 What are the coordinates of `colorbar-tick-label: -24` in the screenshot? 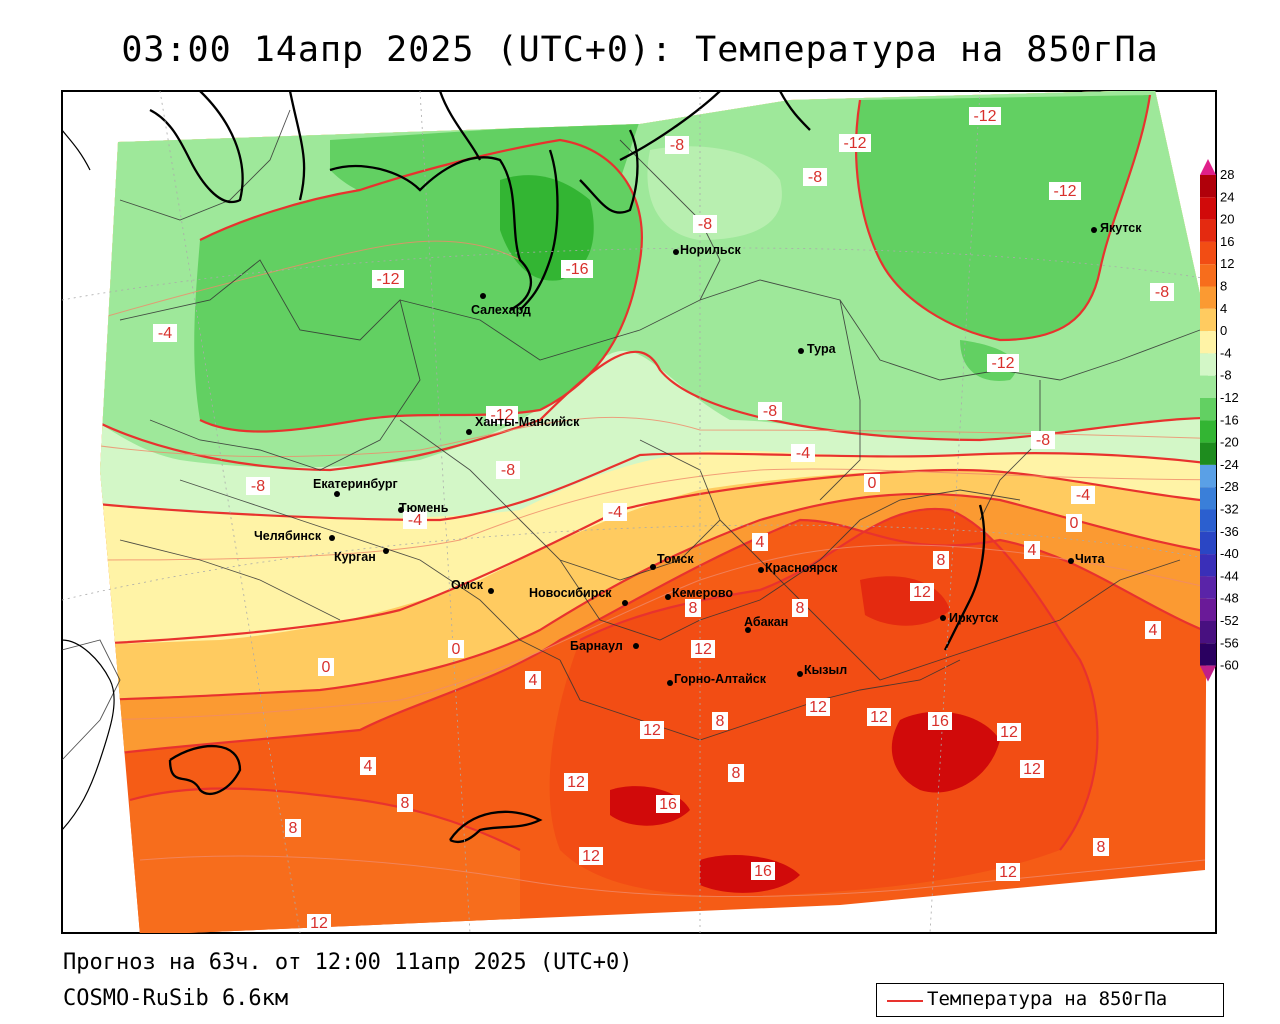 It's located at (1229, 464).